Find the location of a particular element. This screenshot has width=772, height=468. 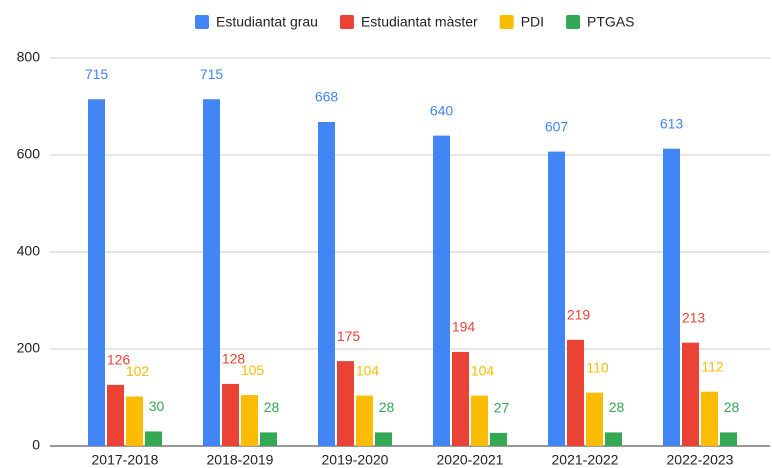

x-tick-label: 2021-2022 is located at coordinates (585, 460).